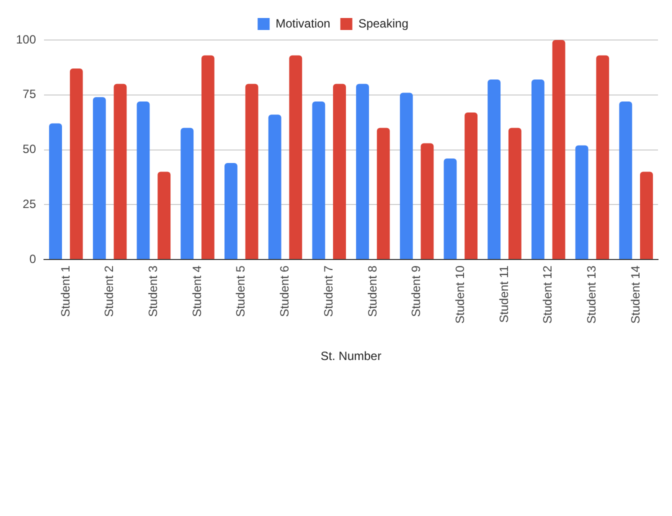 The image size is (672, 516). What do you see at coordinates (65, 291) in the screenshot?
I see `x-tick-label: Student 1` at bounding box center [65, 291].